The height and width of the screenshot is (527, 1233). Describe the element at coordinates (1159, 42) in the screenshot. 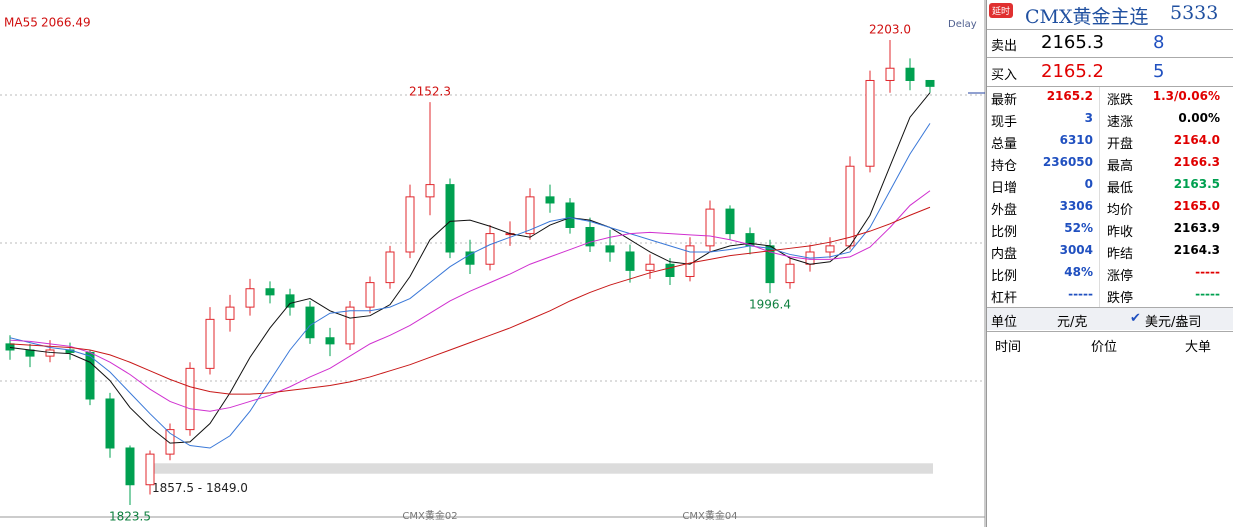

I see `ask-size: 8` at that location.